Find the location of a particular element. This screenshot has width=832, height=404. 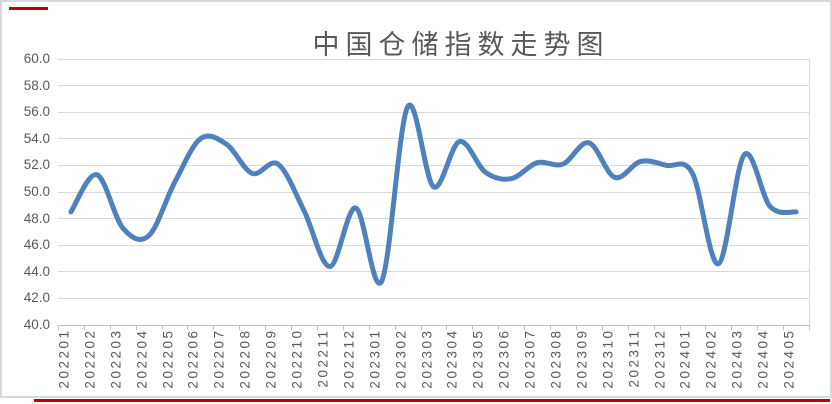

y-axis-tick-label: 50.0 is located at coordinates (36, 191).